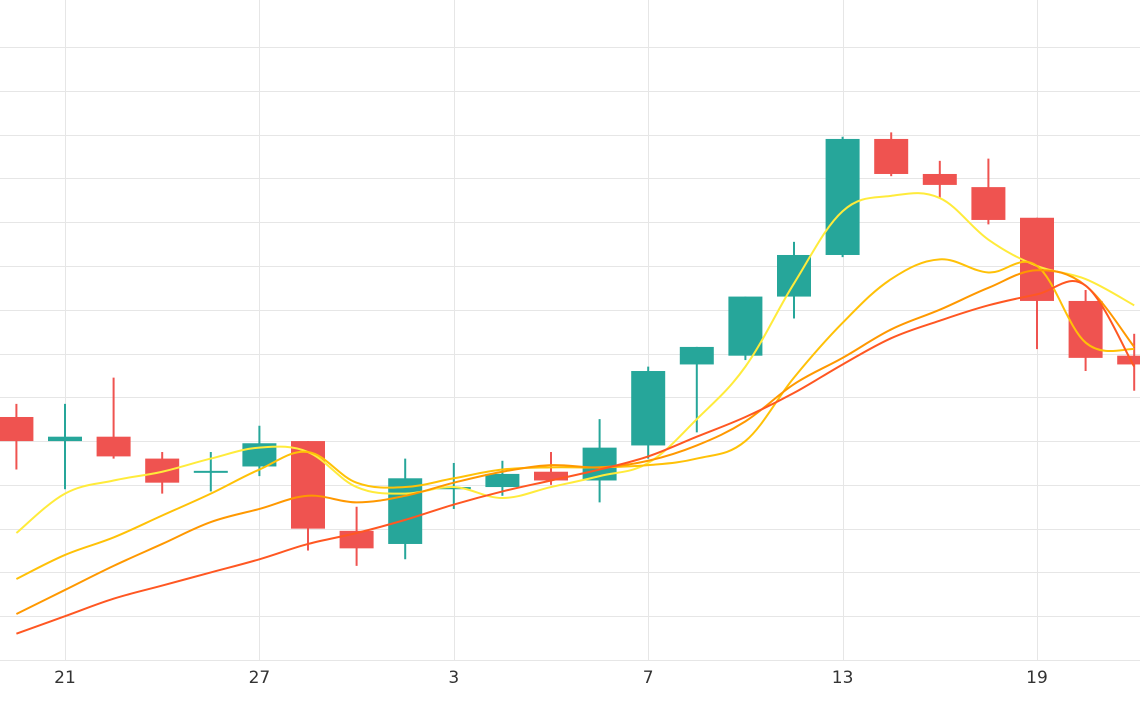 This screenshot has width=1140, height=710. I want to click on x-tick-label: 7, so click(648, 678).